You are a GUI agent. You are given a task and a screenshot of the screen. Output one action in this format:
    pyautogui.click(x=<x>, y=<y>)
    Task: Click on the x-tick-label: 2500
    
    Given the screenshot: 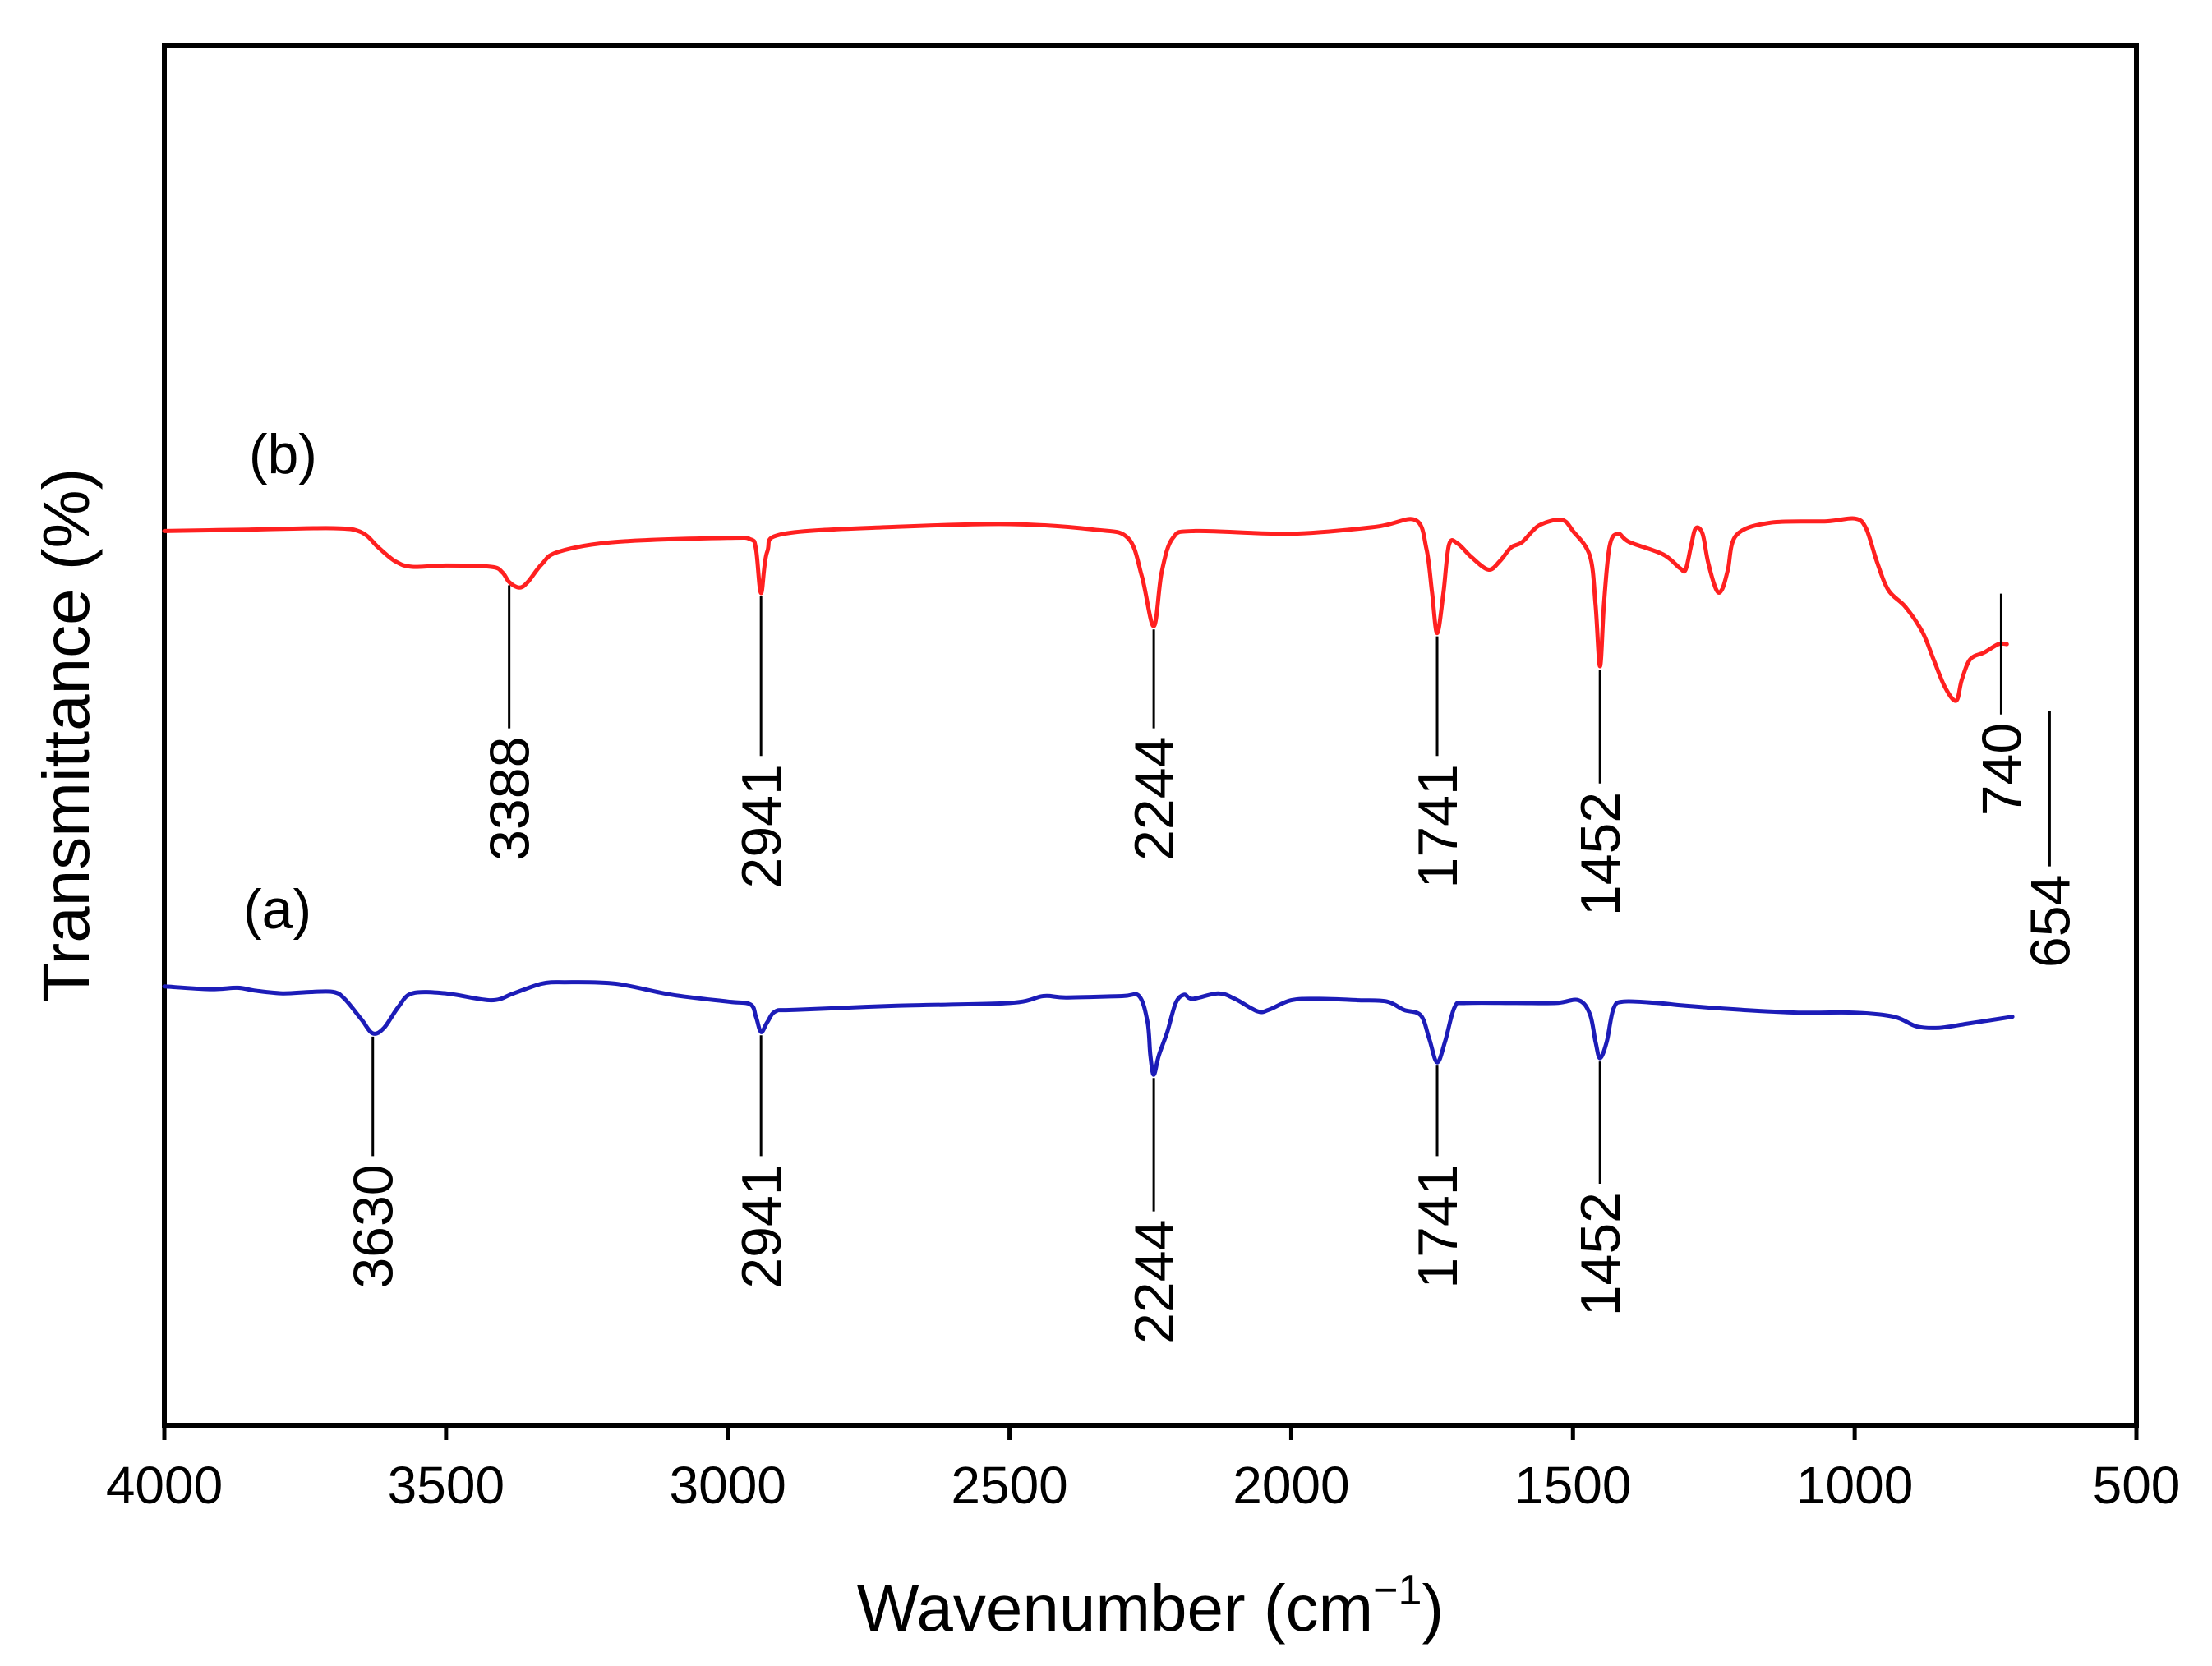 What is the action you would take?
    pyautogui.click(x=1009, y=1485)
    